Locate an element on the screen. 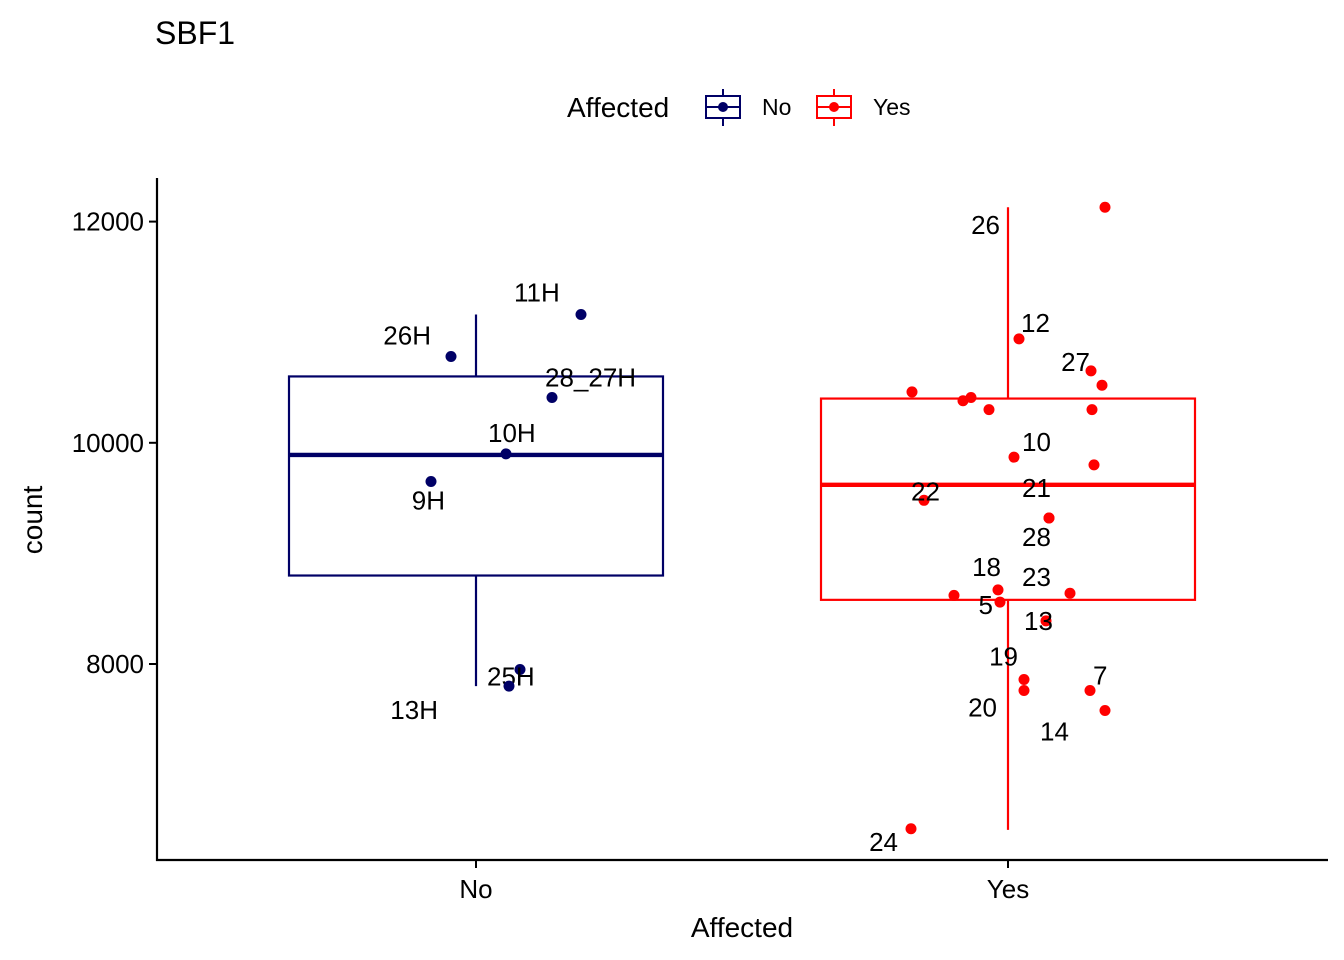  point-label: 9H is located at coordinates (428, 501).